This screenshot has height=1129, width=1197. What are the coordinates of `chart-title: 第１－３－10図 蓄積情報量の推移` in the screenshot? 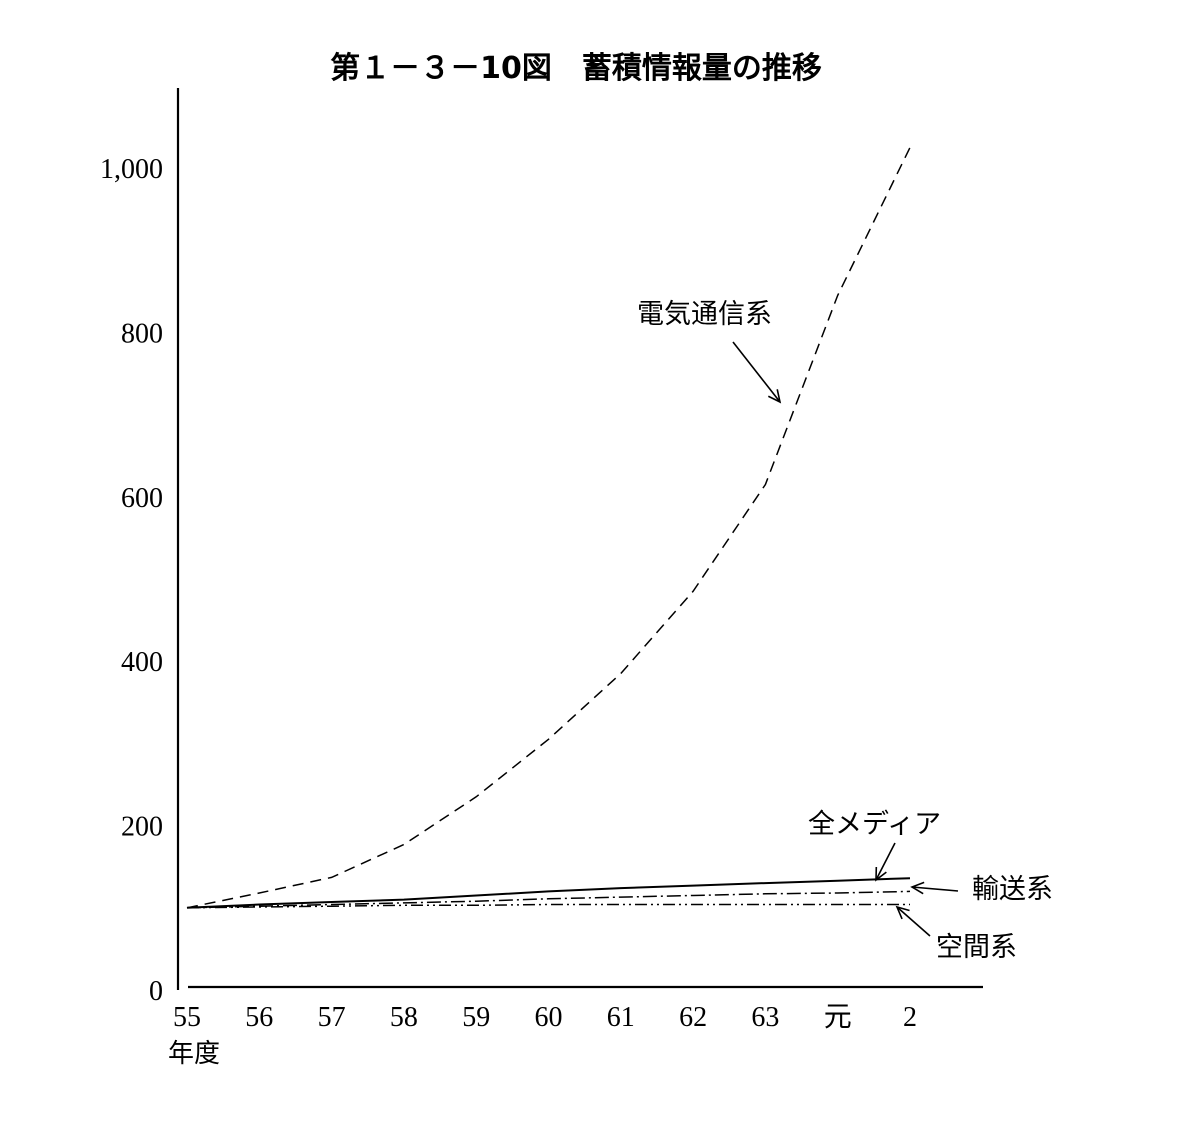 It's located at (576, 68).